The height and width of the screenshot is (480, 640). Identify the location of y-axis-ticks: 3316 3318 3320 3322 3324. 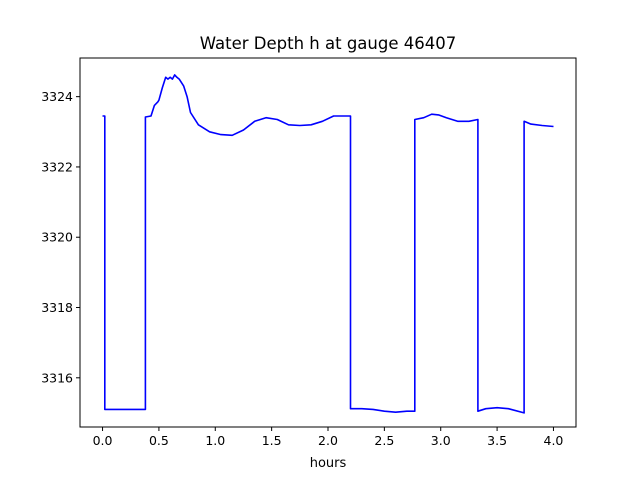
(60, 237).